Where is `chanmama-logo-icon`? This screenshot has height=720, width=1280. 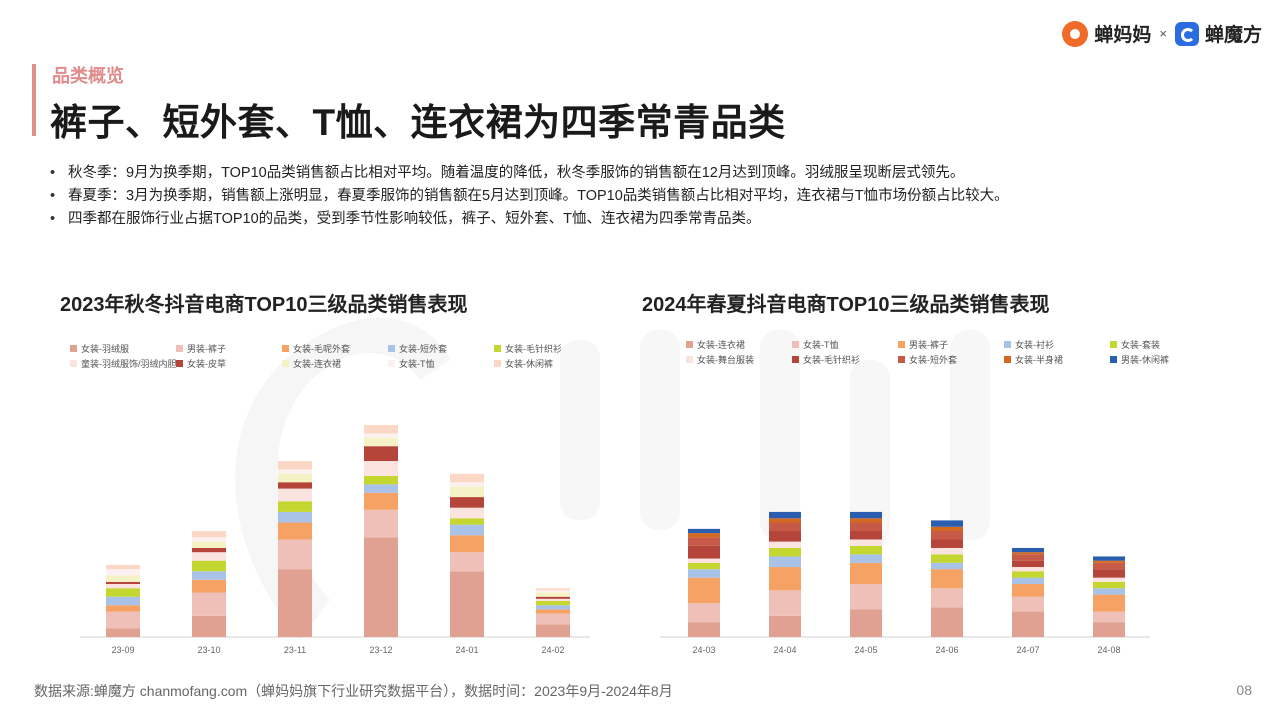 chanmama-logo-icon is located at coordinates (1075, 33).